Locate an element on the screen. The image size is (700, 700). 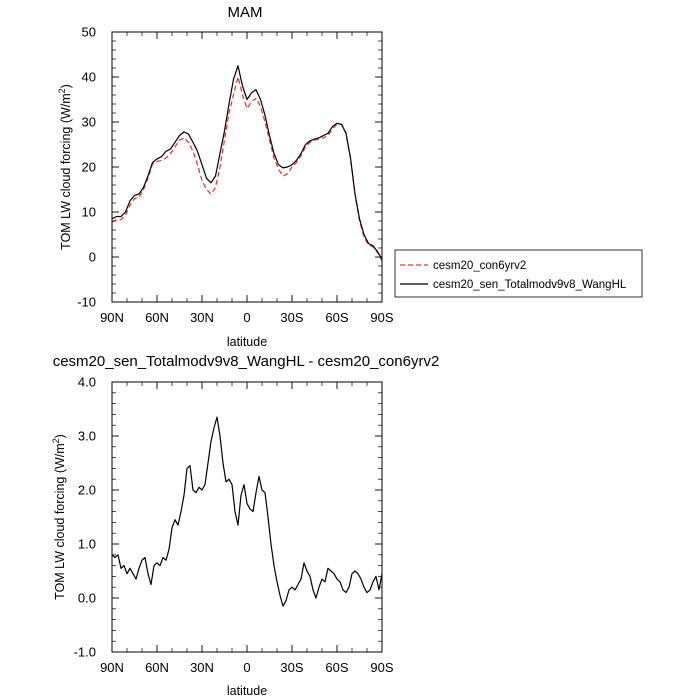
y-tick-label: -1.0 is located at coordinates (85, 652).